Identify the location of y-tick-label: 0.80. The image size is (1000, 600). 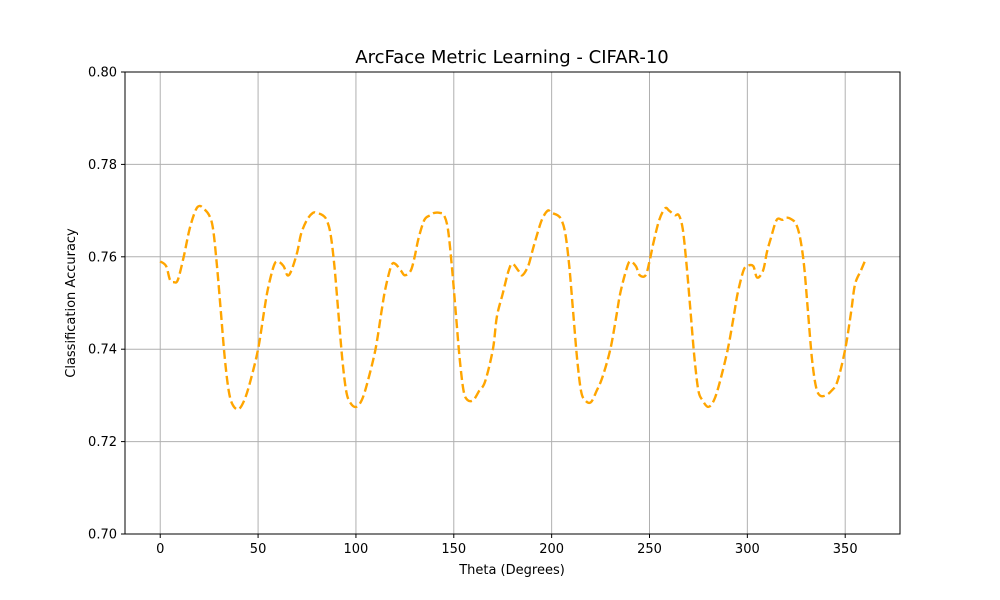
(102, 73).